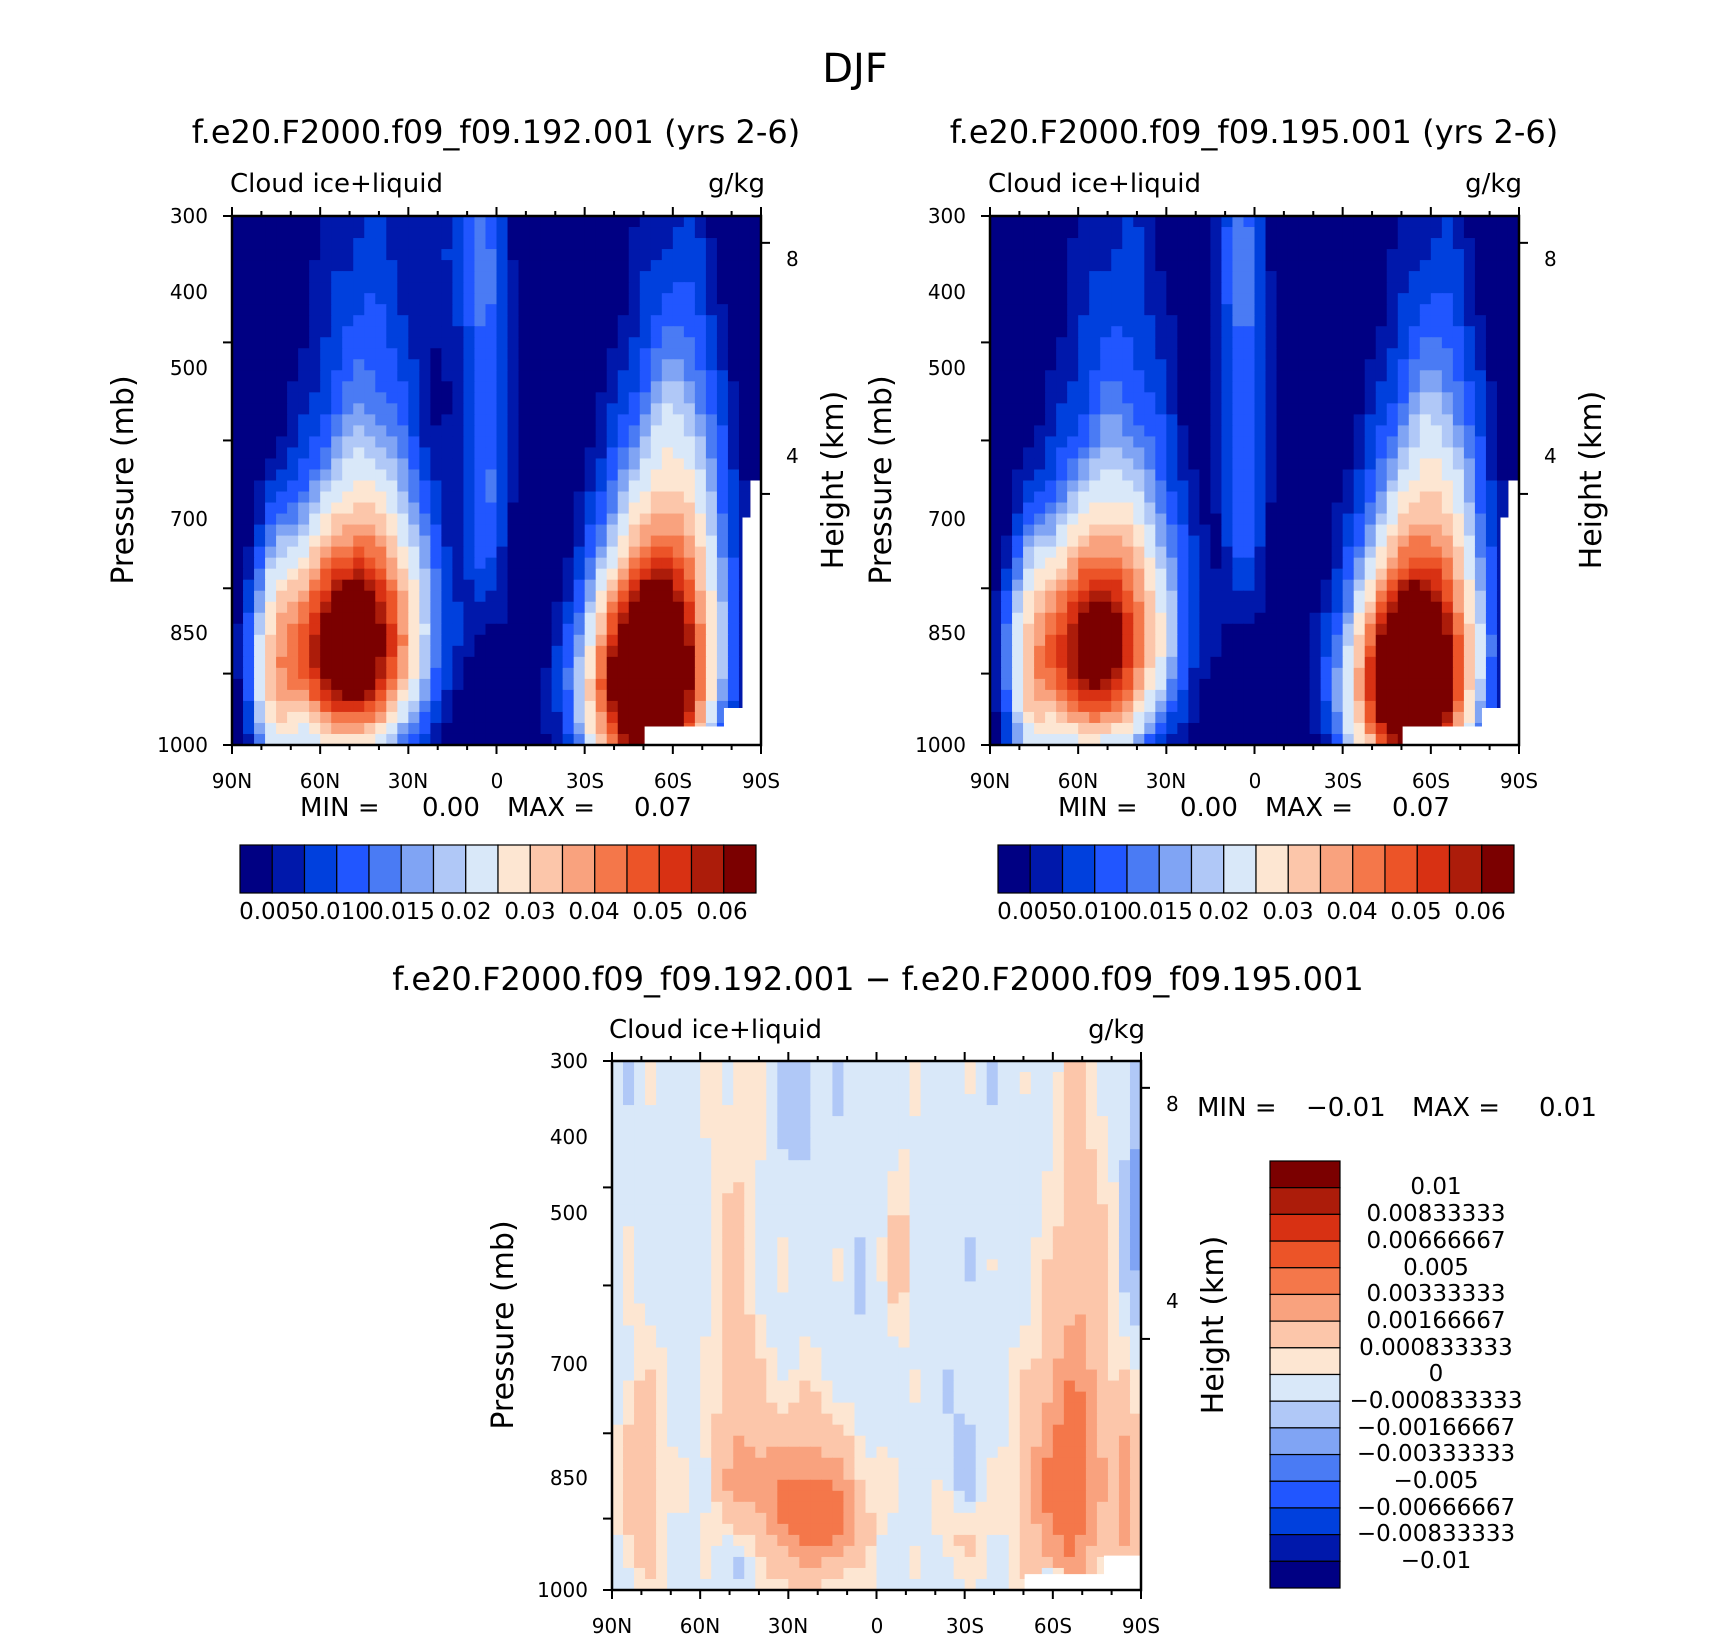 The image size is (1710, 1636). What do you see at coordinates (1351, 912) in the screenshot?
I see `panel-2-colorbar-label: 0.04` at bounding box center [1351, 912].